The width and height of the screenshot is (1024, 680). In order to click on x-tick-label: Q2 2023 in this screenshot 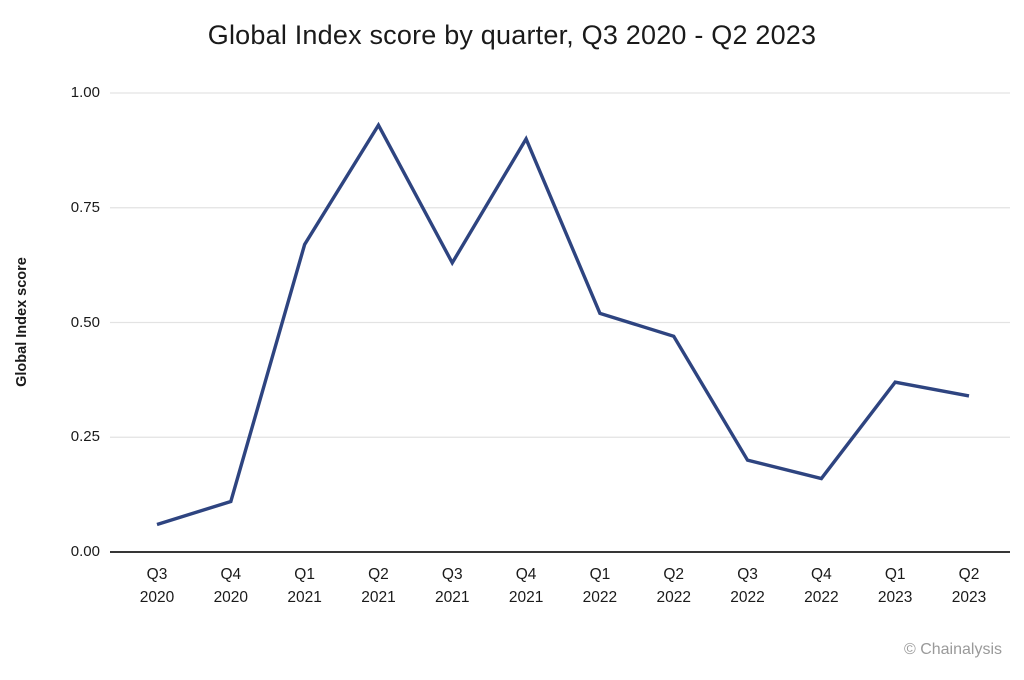, I will do `click(969, 586)`.